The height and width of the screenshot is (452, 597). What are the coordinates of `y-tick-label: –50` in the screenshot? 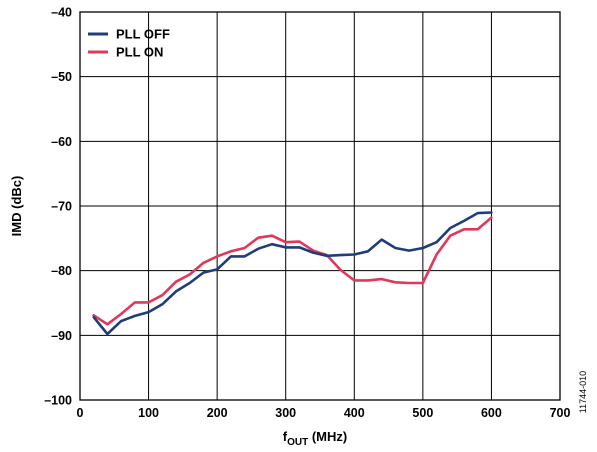 It's located at (61, 77).